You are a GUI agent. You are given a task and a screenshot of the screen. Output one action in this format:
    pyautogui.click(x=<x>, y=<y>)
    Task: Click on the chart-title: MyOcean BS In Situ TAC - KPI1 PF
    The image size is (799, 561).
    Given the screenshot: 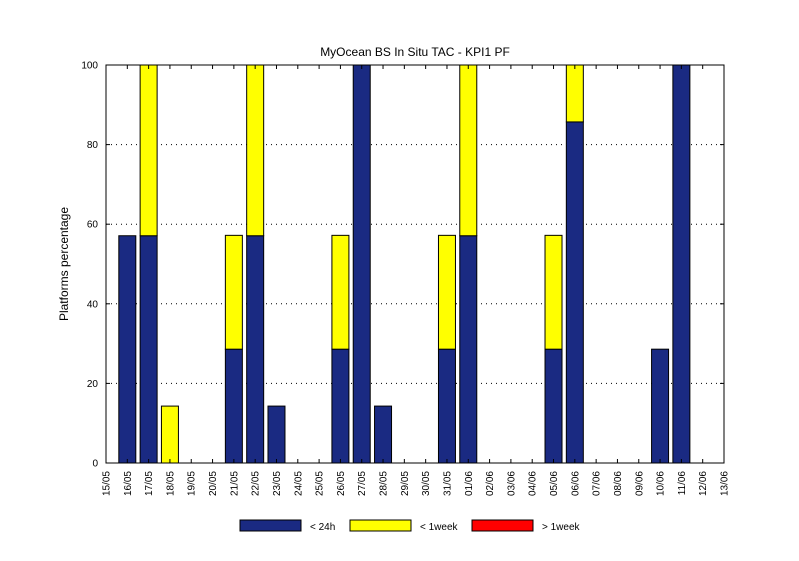 What is the action you would take?
    pyautogui.click(x=415, y=52)
    